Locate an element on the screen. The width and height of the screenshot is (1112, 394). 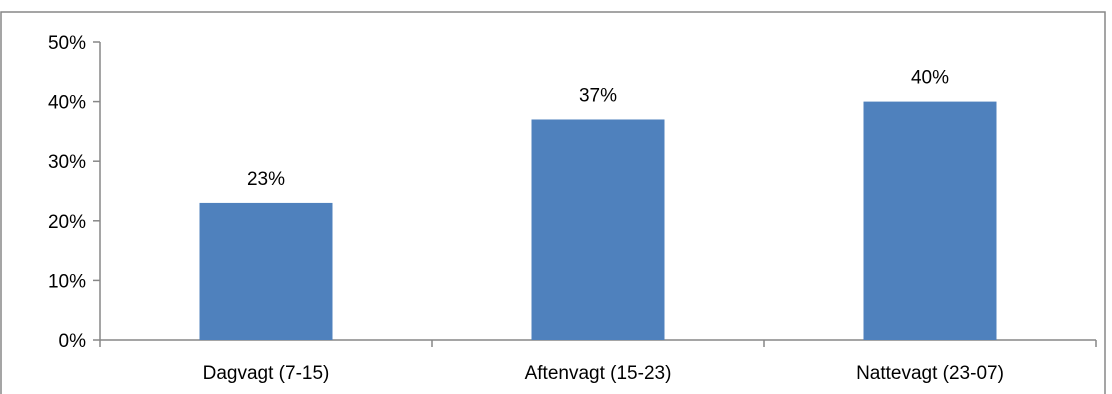
x-axis-ticks is located at coordinates (598, 343).